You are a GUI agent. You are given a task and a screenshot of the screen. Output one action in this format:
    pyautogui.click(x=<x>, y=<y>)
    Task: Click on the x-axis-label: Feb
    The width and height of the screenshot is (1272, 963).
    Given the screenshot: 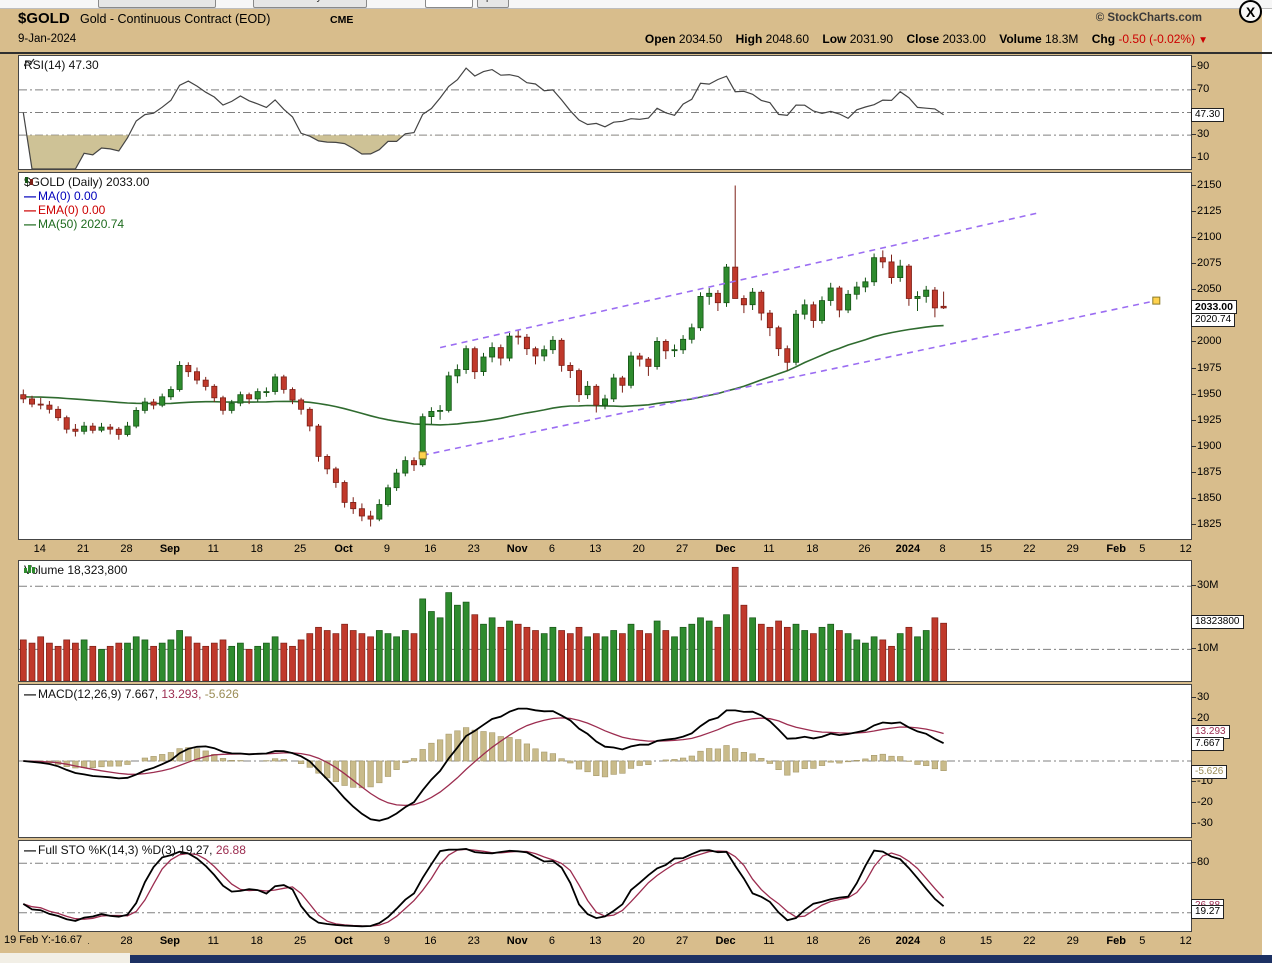 What is the action you would take?
    pyautogui.click(x=1116, y=549)
    